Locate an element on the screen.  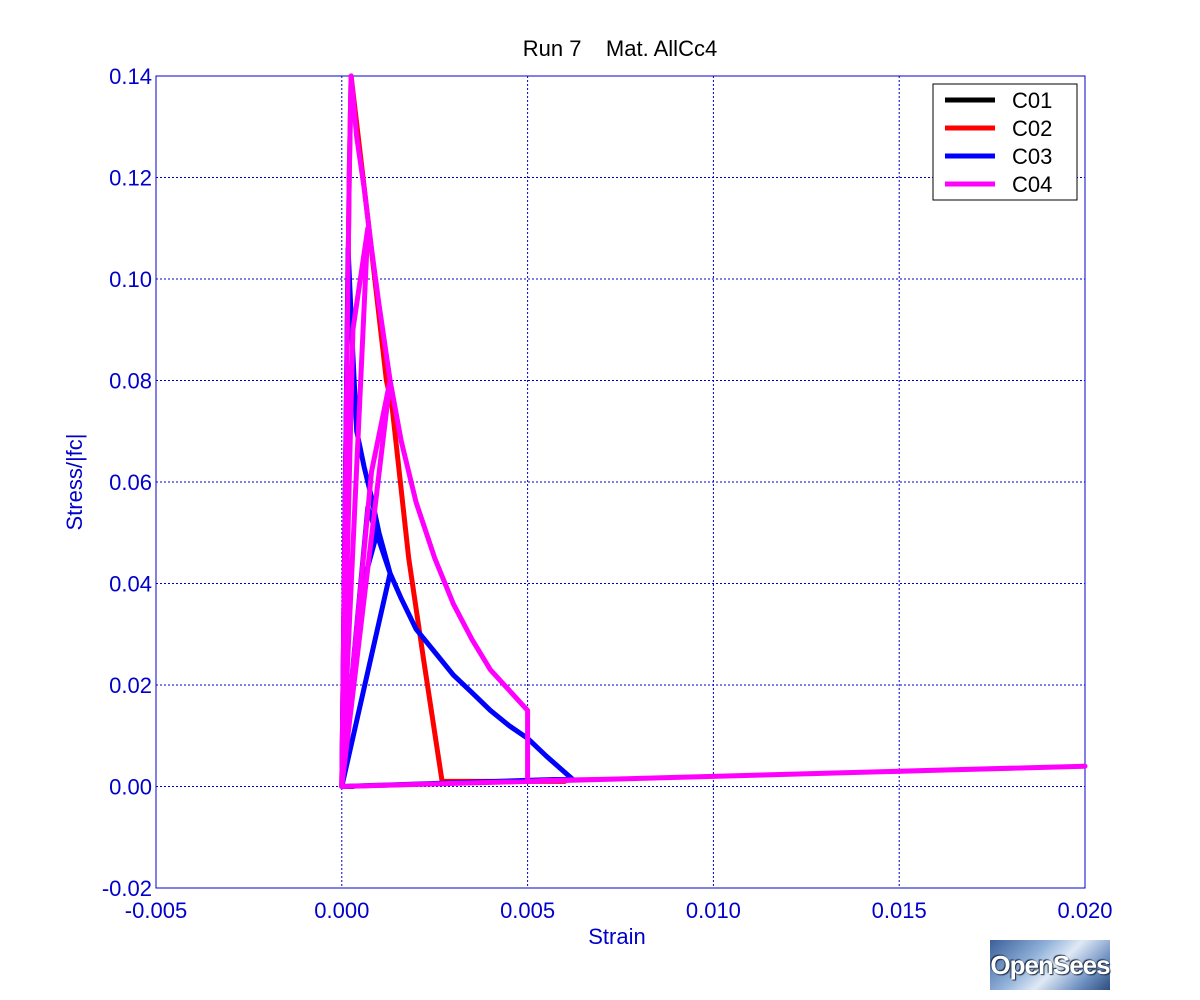
legend: C01 C02 C03 C04 is located at coordinates (1005, 142).